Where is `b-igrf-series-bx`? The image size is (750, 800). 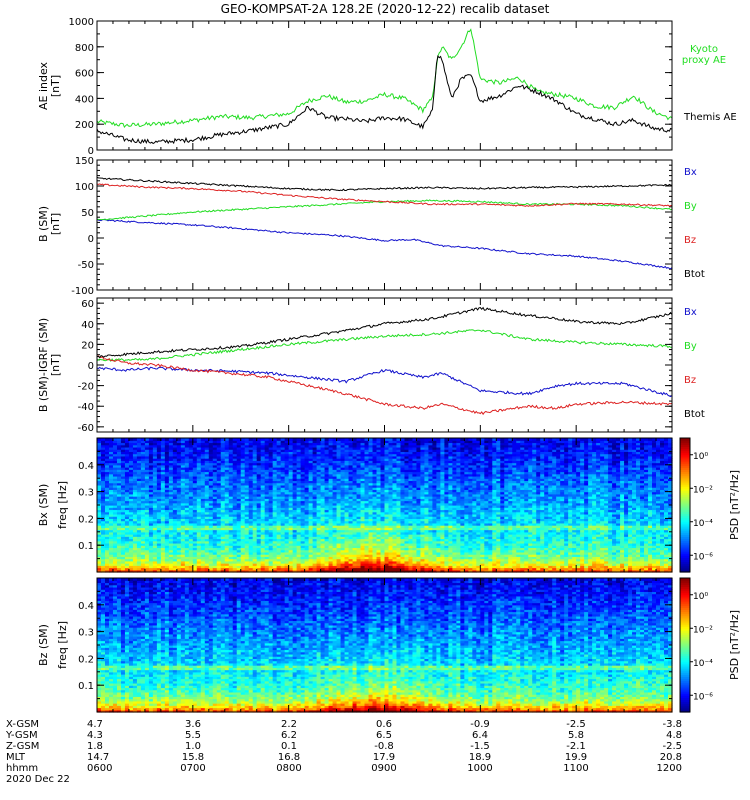 b-igrf-series-bx is located at coordinates (384, 382).